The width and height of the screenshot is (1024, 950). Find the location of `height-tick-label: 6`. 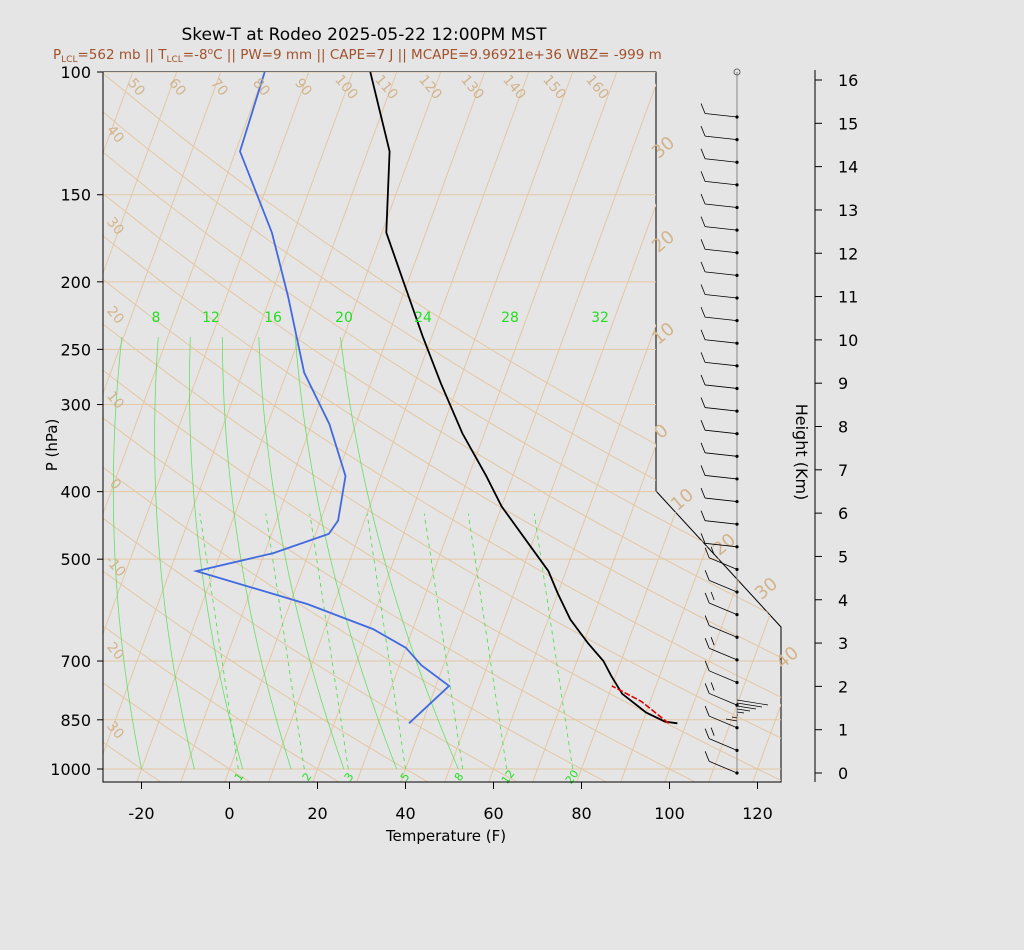

height-tick-label: 6 is located at coordinates (843, 513).